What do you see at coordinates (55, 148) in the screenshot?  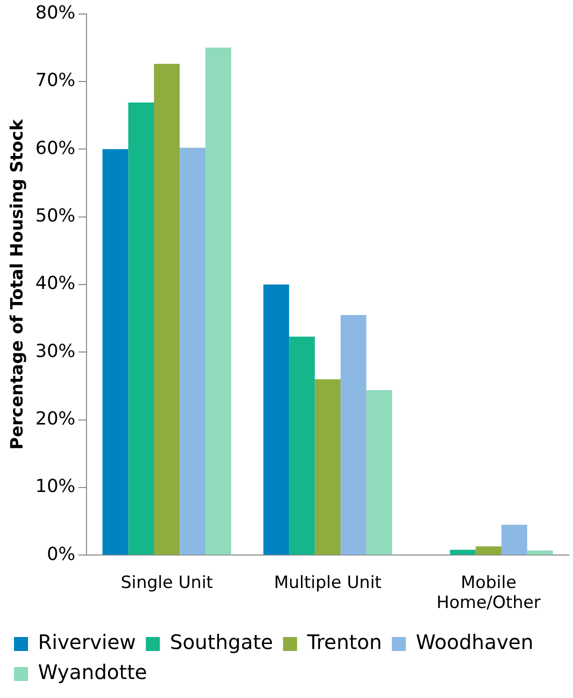 I see `y-tick-label: 60%` at bounding box center [55, 148].